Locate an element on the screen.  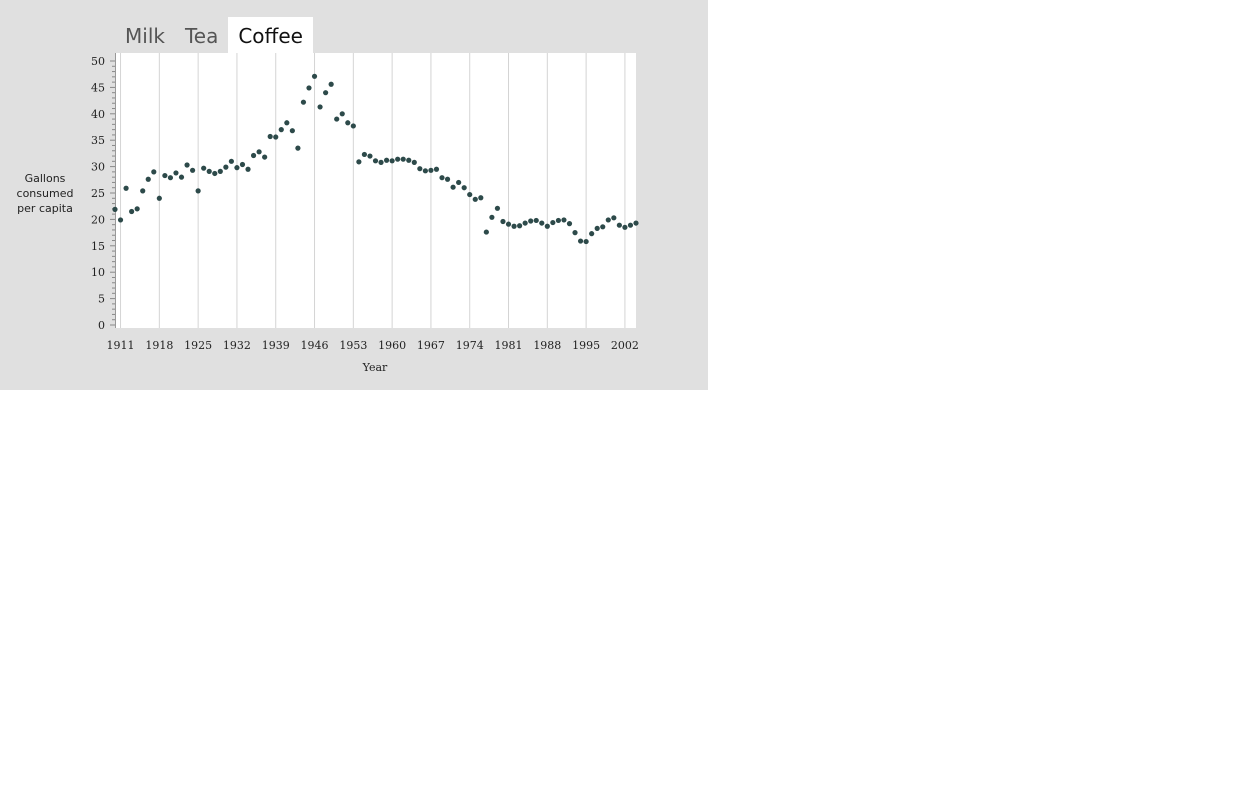
y-tick-labels: 0 5 10 15 20 25 30 35 40 45 50 is located at coordinates (98, 193).